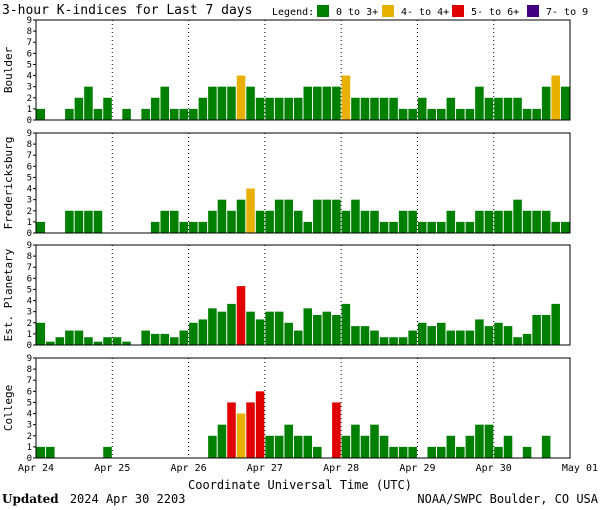 Image resolution: width=600 pixels, height=510 pixels. Describe the element at coordinates (29, 359) in the screenshot. I see `y-tick-label: 9` at that location.